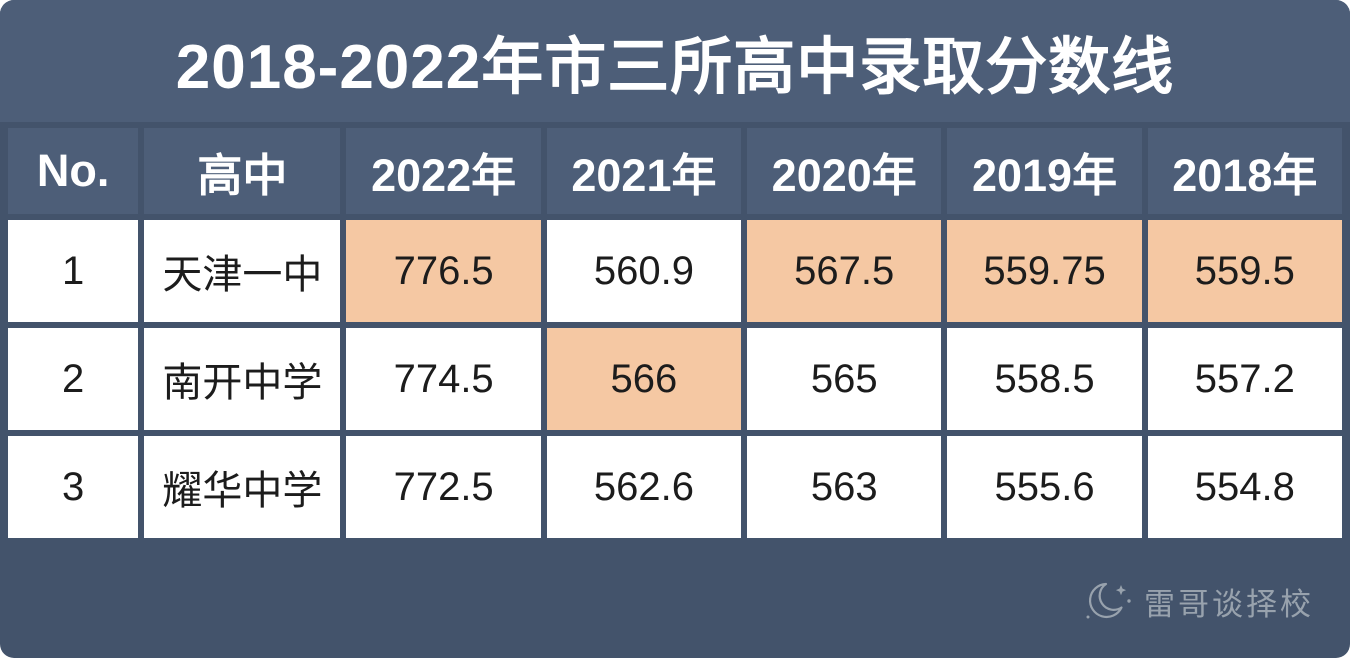  What do you see at coordinates (443, 379) in the screenshot?
I see `score-cell: 774.5` at bounding box center [443, 379].